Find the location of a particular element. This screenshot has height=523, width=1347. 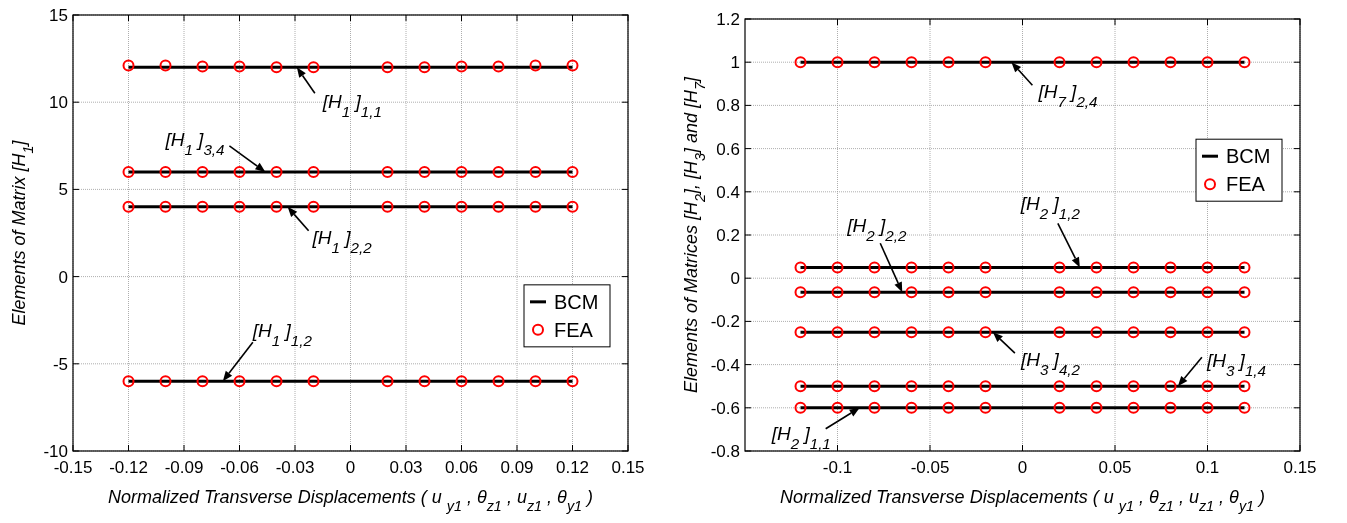

annotation: [H$_{1}$ ]$_{1,2}$ is located at coordinates (282, 334).